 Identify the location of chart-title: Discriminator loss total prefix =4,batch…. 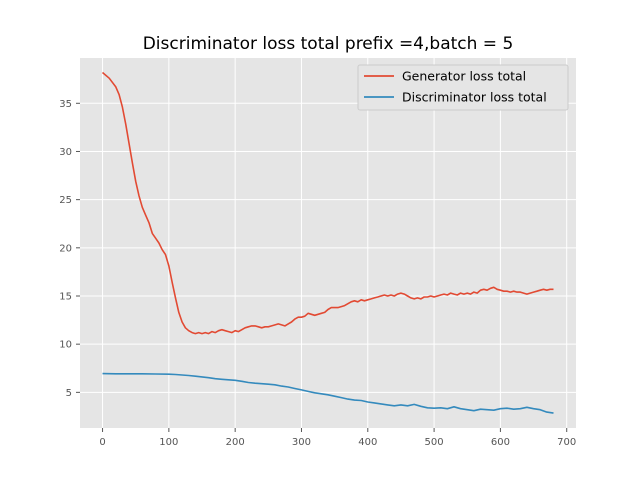
(328, 44).